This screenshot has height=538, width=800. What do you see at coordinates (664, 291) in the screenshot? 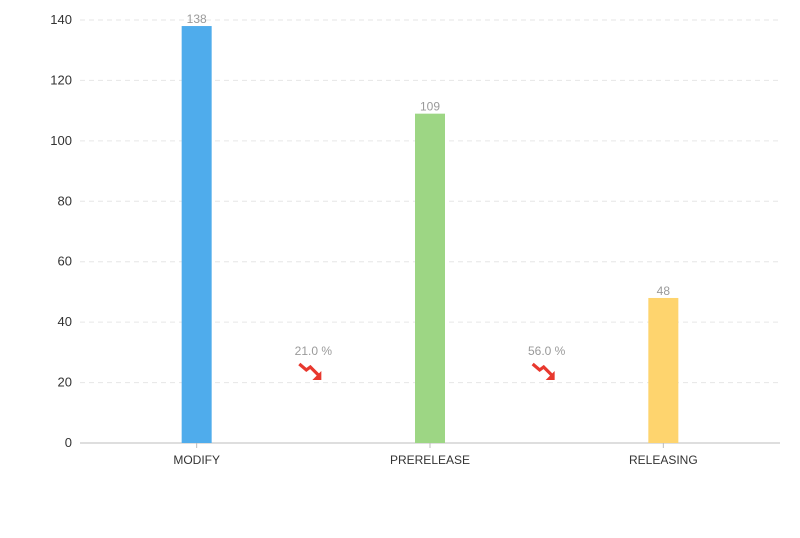
I see `data-label: 48` at bounding box center [664, 291].